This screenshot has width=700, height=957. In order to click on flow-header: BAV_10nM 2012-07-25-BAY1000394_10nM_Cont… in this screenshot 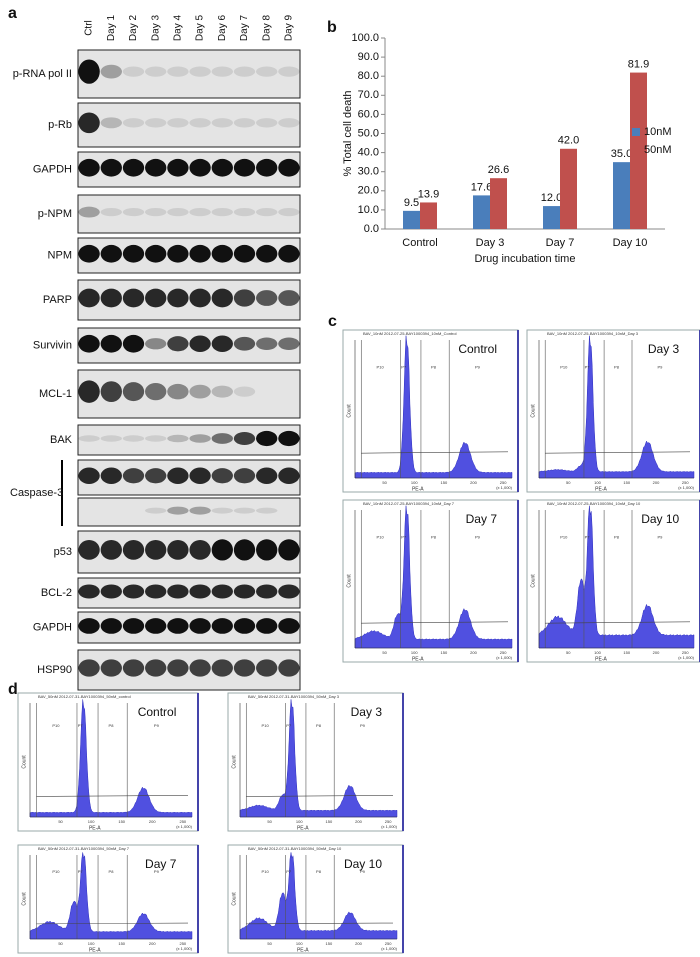, I will do `click(410, 333)`.